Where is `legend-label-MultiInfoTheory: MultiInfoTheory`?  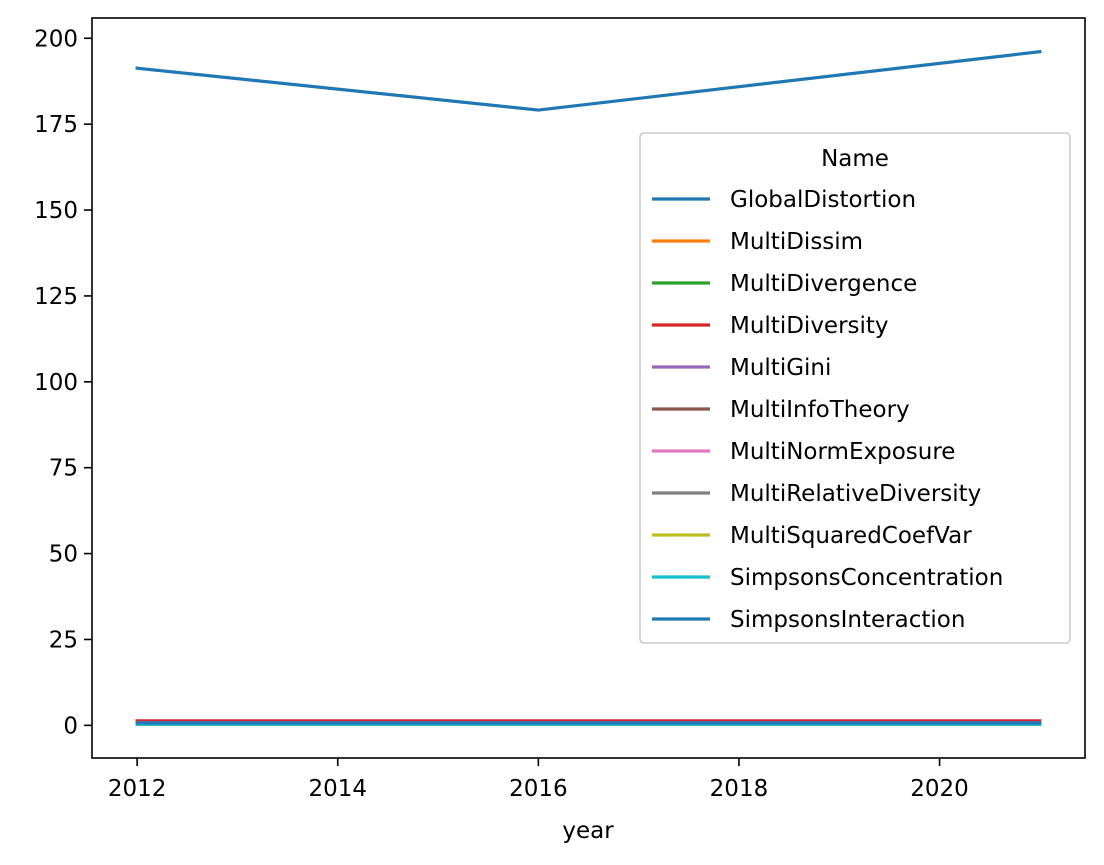 legend-label-MultiInfoTheory: MultiInfoTheory is located at coordinates (820, 410).